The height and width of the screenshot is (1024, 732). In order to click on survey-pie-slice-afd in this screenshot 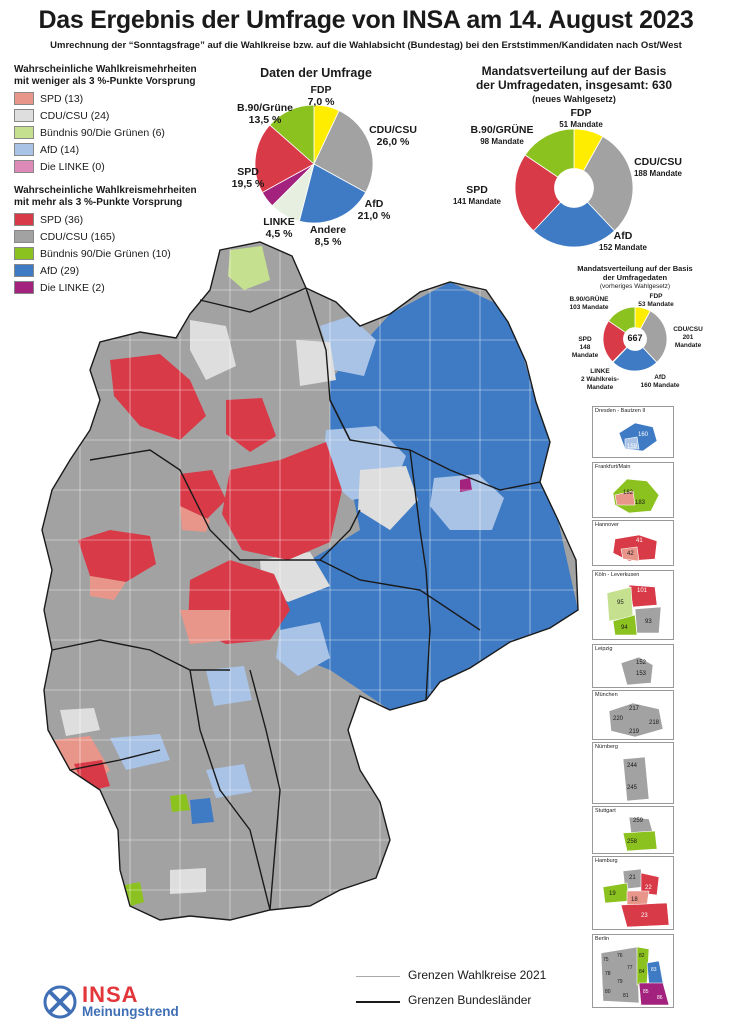, I will do `click(332, 193)`.